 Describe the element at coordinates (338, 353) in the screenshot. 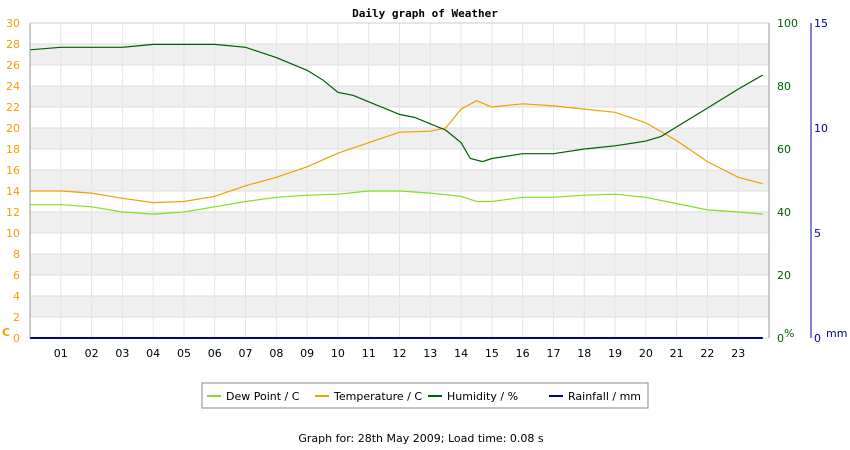

I see `x-tick-label: 10` at that location.